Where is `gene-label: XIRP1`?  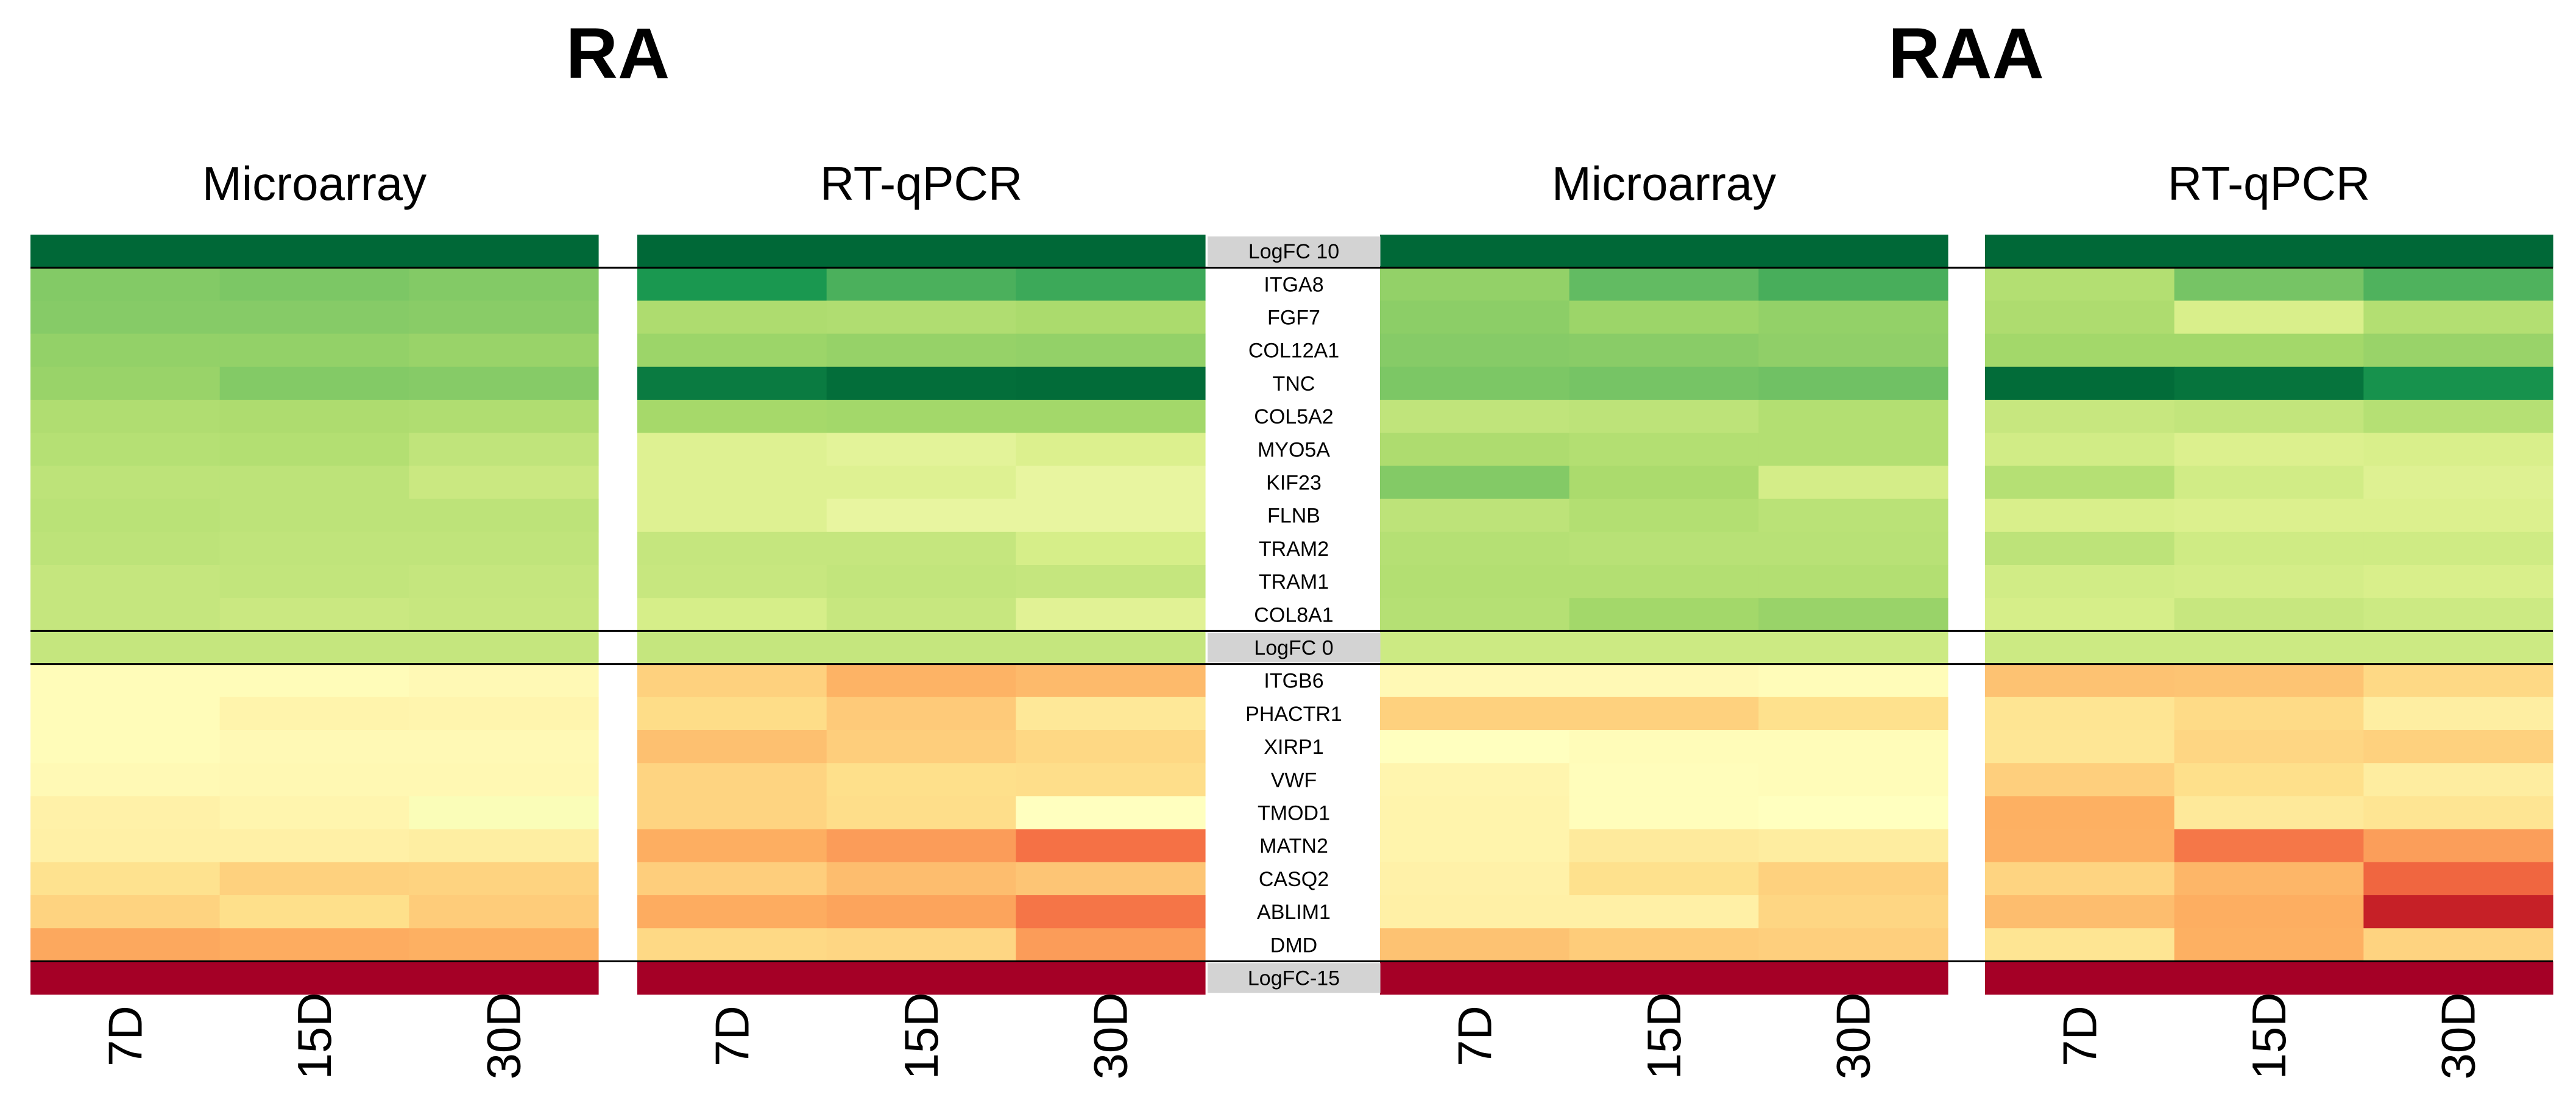 gene-label: XIRP1 is located at coordinates (1293, 748).